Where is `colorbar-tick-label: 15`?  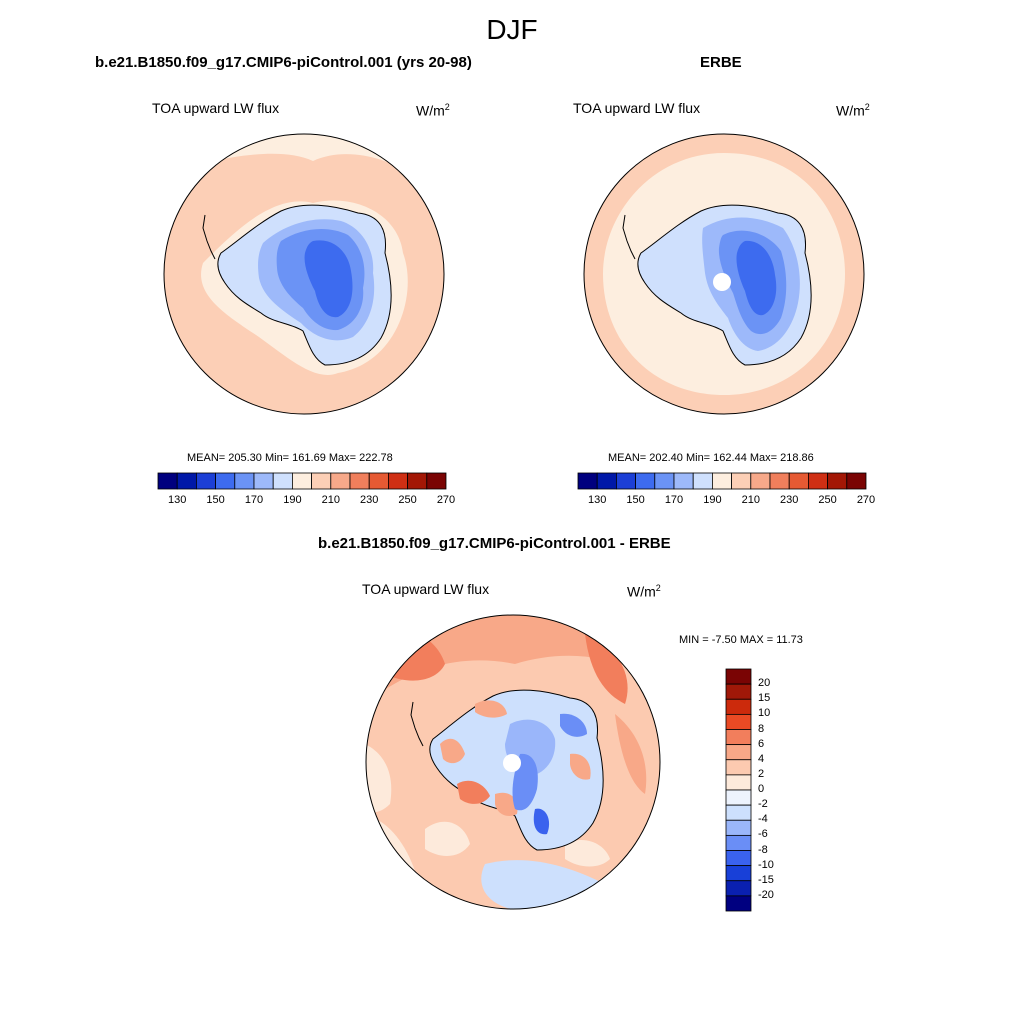 colorbar-tick-label: 15 is located at coordinates (764, 698).